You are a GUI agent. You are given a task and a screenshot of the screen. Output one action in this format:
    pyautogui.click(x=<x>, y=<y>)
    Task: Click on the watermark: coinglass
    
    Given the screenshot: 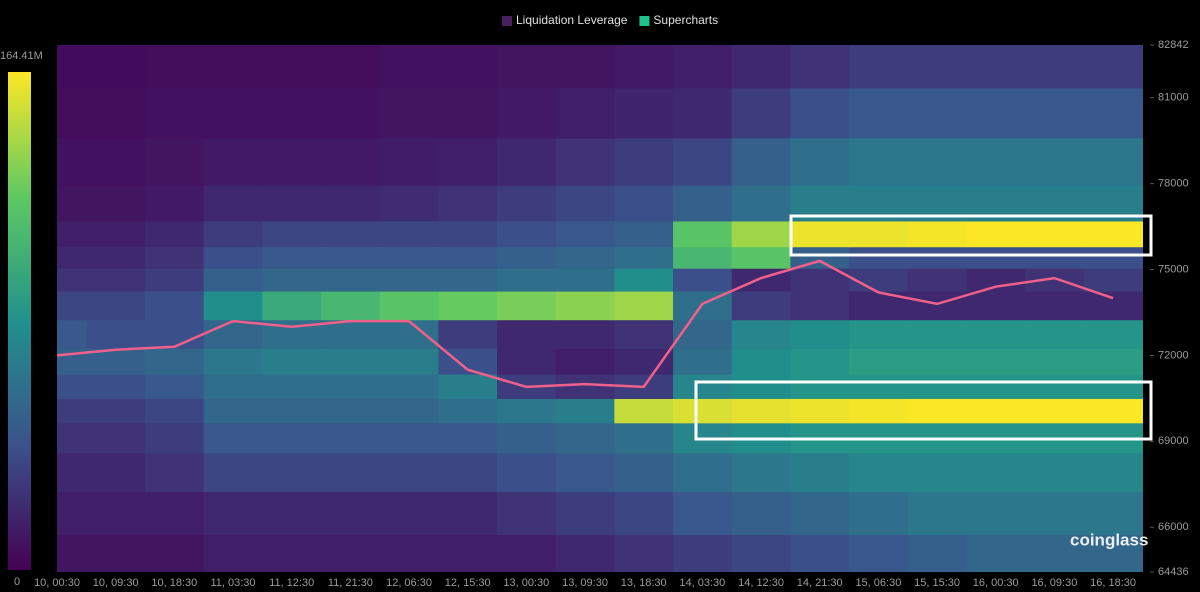 What is the action you would take?
    pyautogui.click(x=1109, y=539)
    